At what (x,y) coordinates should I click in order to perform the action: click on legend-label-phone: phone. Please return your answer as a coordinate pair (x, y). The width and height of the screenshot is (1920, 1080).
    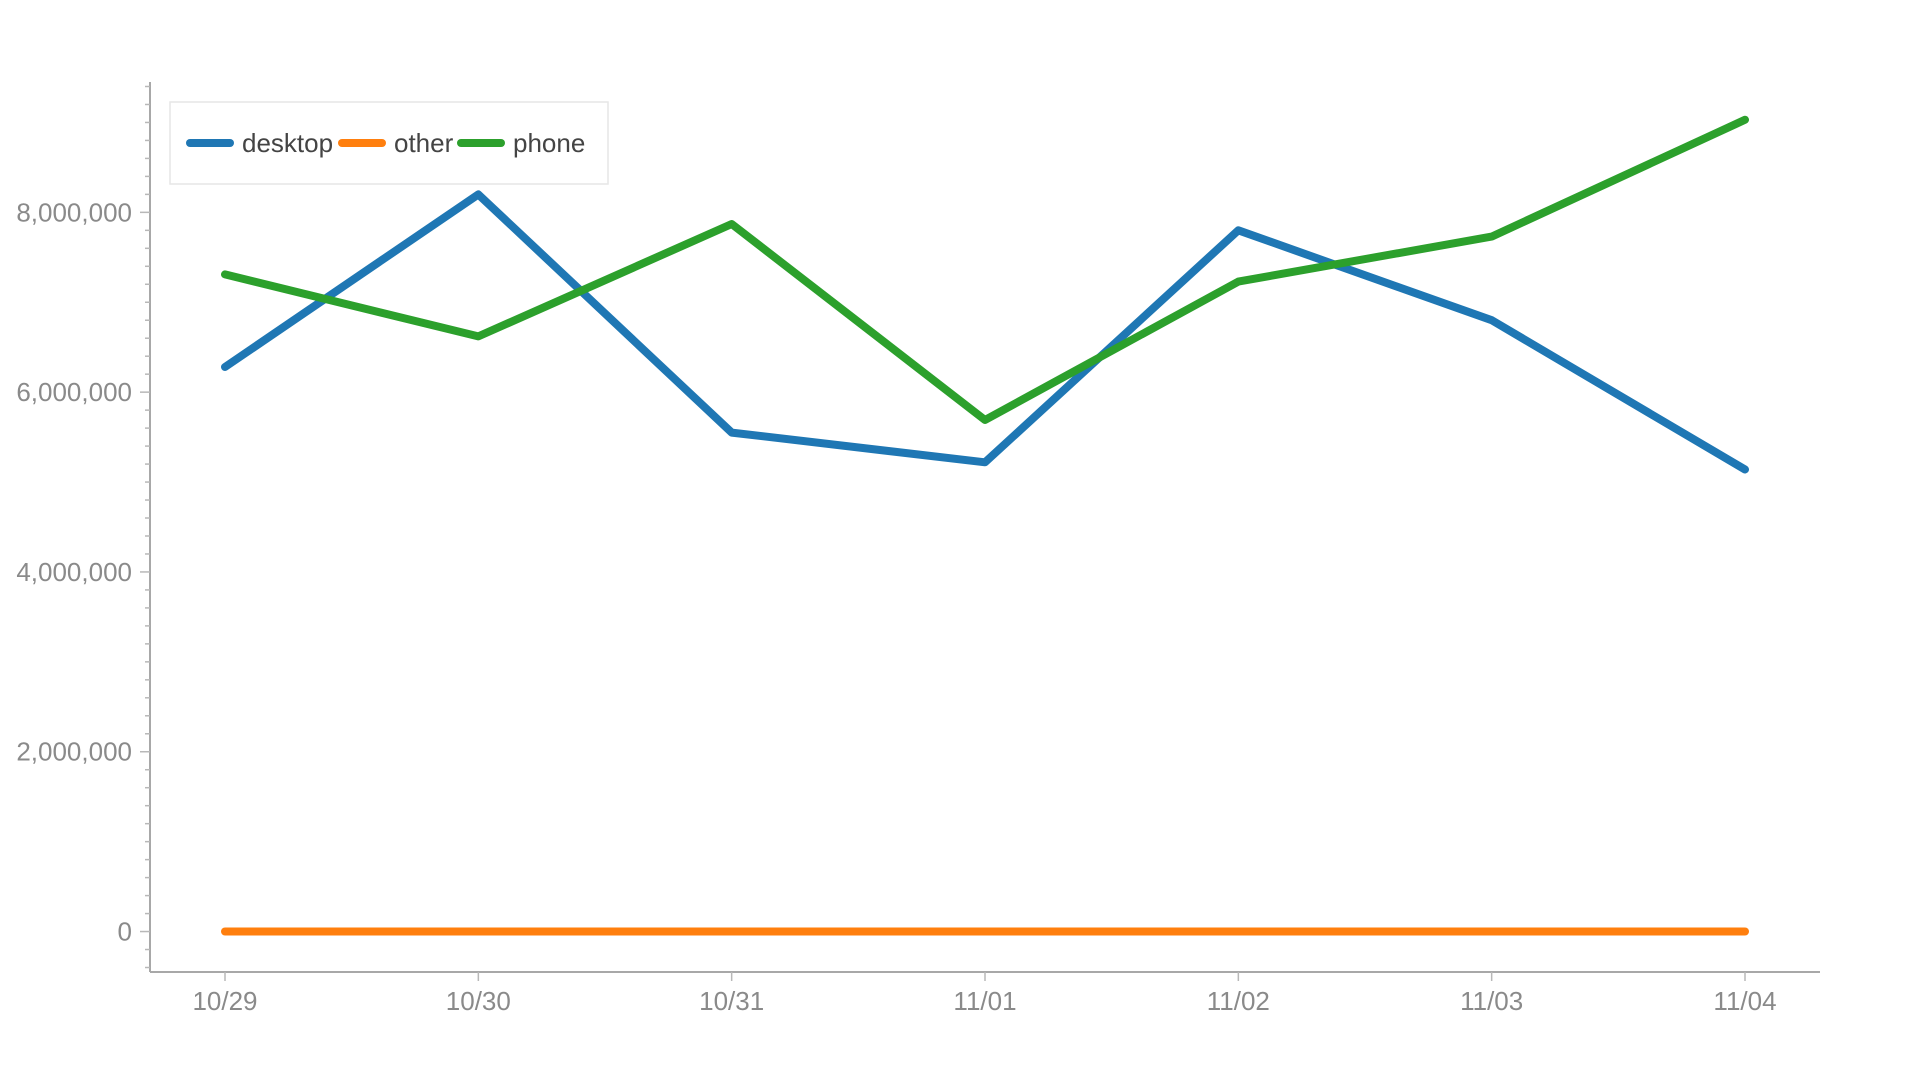
    Looking at the image, I should click on (549, 143).